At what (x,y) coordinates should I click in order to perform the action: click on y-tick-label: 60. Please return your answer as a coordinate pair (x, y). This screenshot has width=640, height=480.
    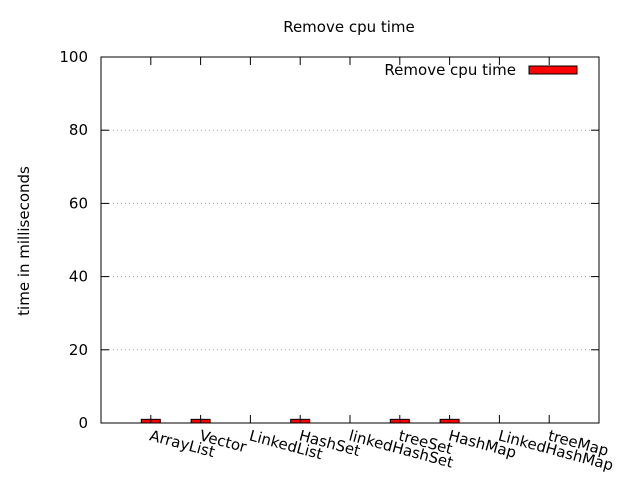
    Looking at the image, I should click on (78, 203).